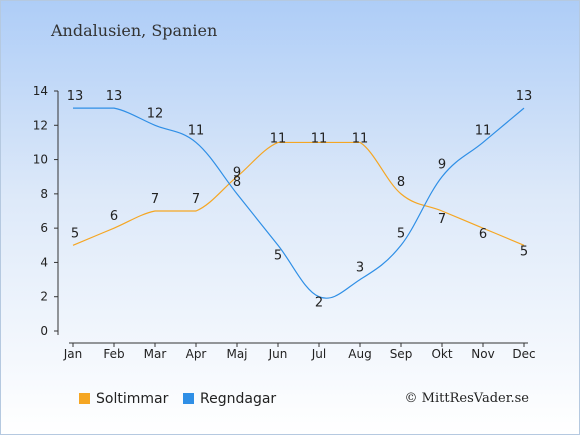 This screenshot has width=580, height=435. Describe the element at coordinates (442, 219) in the screenshot. I see `data-label-soltimmar-okt: 7` at that location.